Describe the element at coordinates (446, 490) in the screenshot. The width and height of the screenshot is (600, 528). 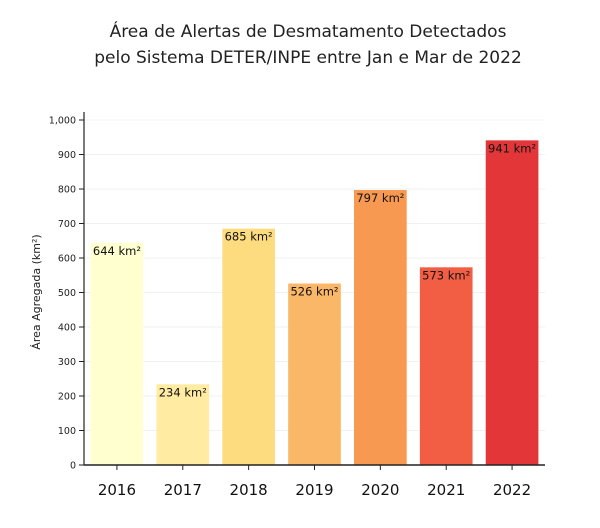
I see `x-tick-label: 2021` at that location.